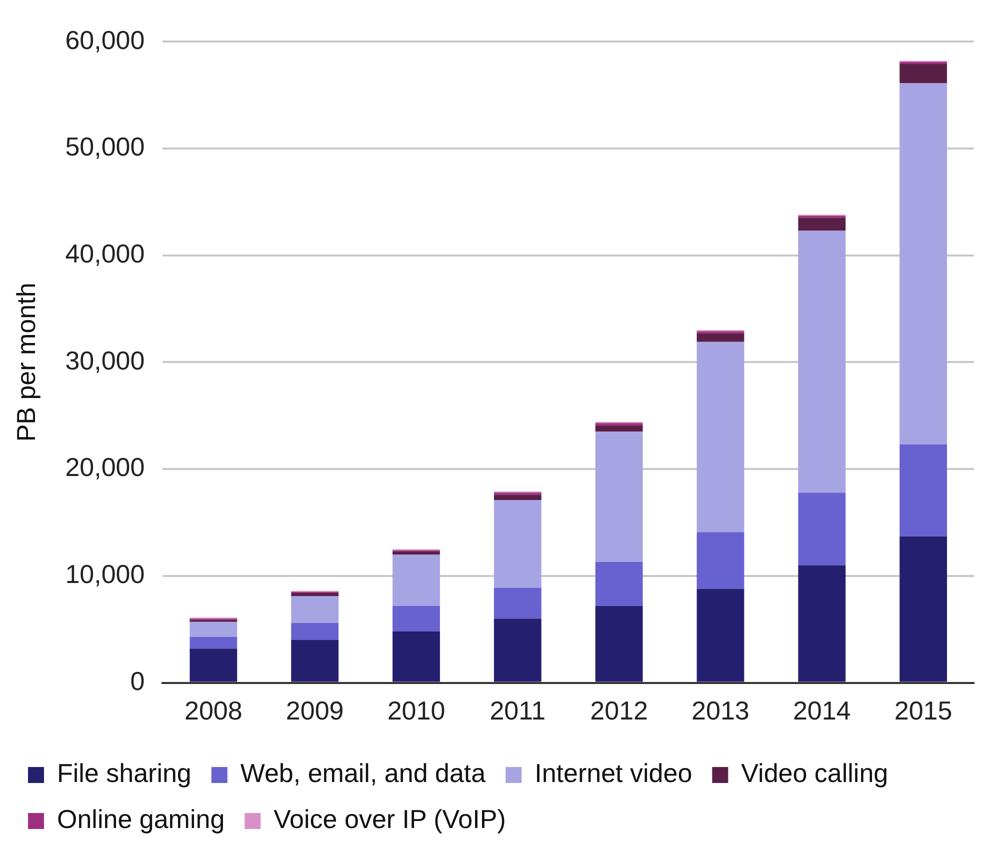  Describe the element at coordinates (821, 711) in the screenshot. I see `x-tick-label: 2014` at that location.